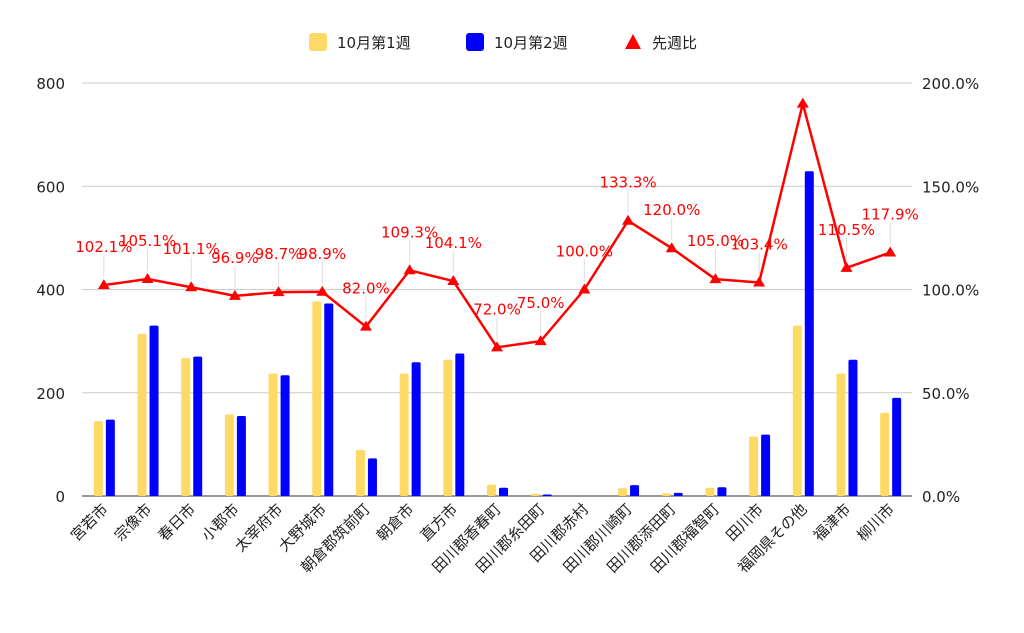 This screenshot has width=1024, height=633. What do you see at coordinates (497, 309) in the screenshot?
I see `data-label: 72.0%` at bounding box center [497, 309].